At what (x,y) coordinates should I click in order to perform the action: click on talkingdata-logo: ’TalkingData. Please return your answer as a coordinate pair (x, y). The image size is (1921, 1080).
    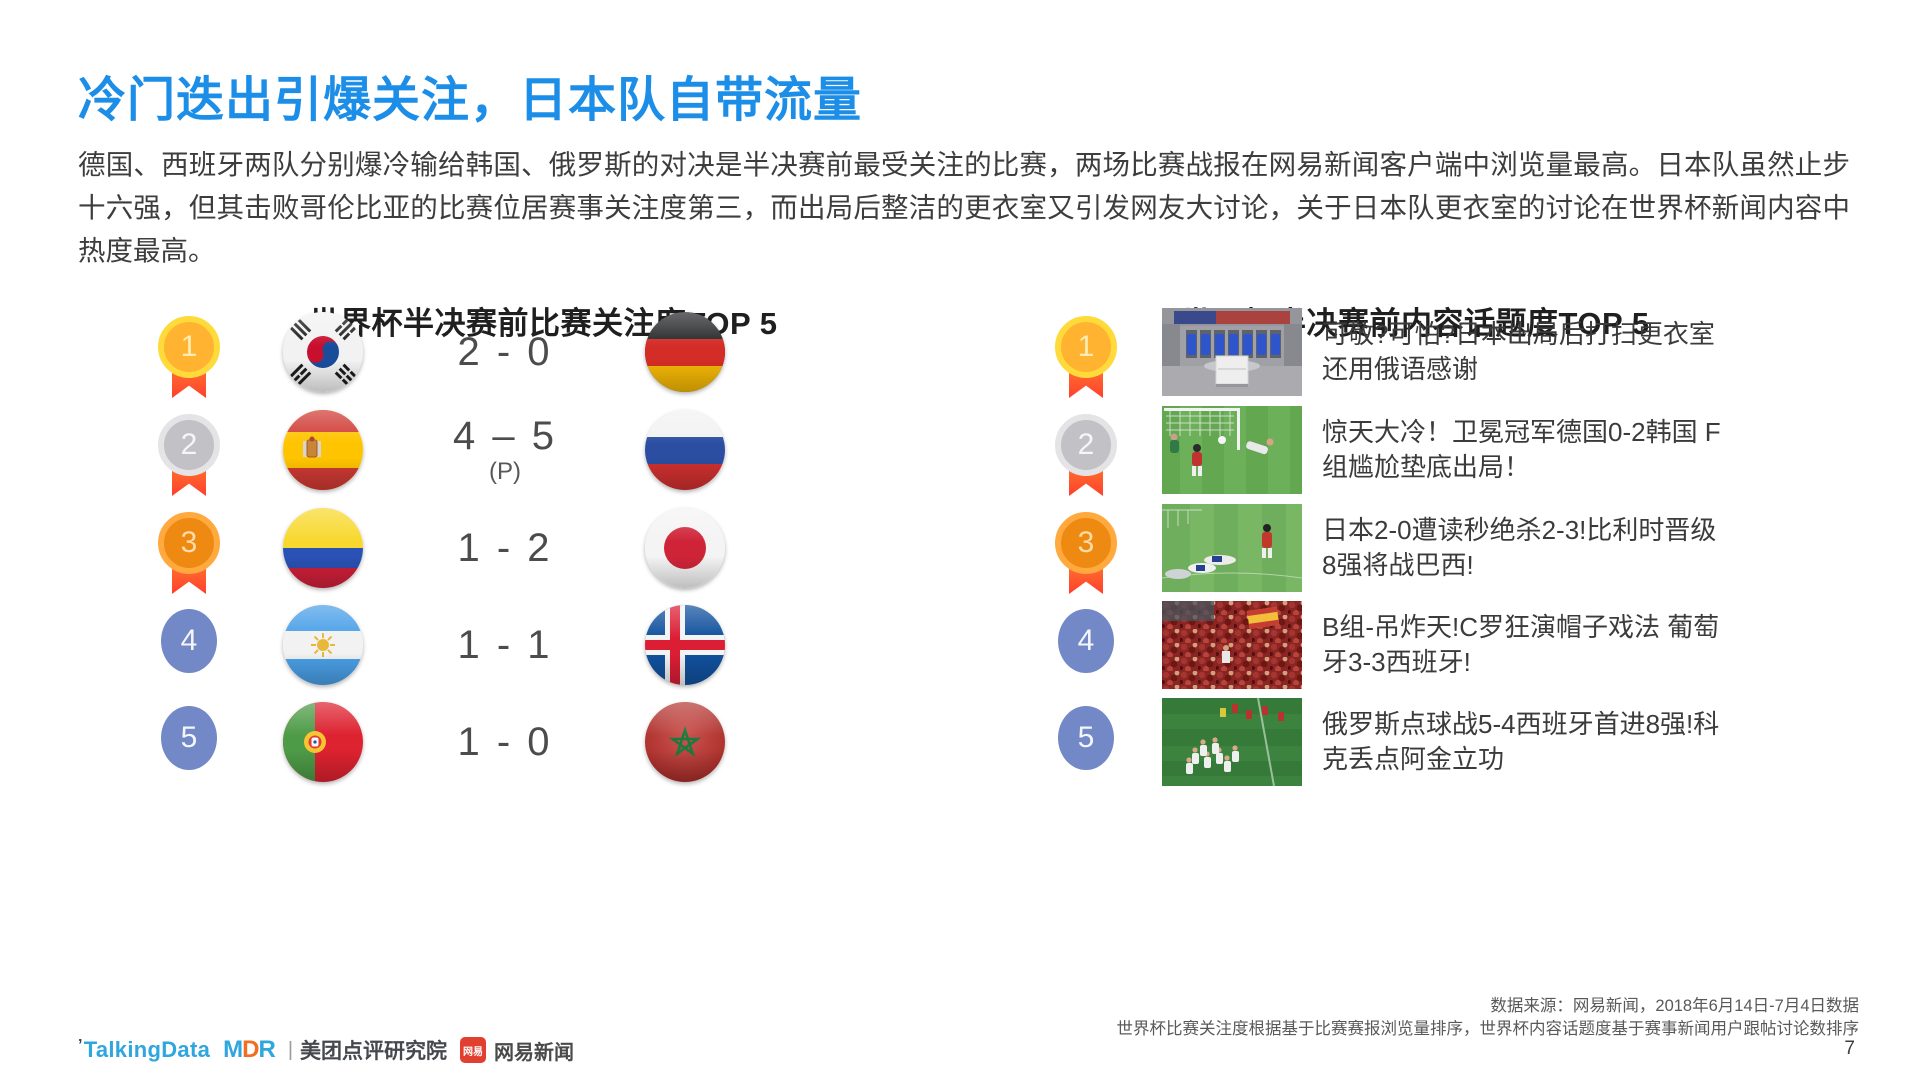
    Looking at the image, I should click on (144, 1049).